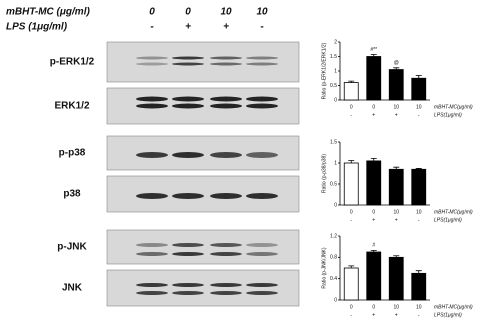  Describe the element at coordinates (333, 184) in the screenshot. I see `y-tick-label: 0.5` at that location.